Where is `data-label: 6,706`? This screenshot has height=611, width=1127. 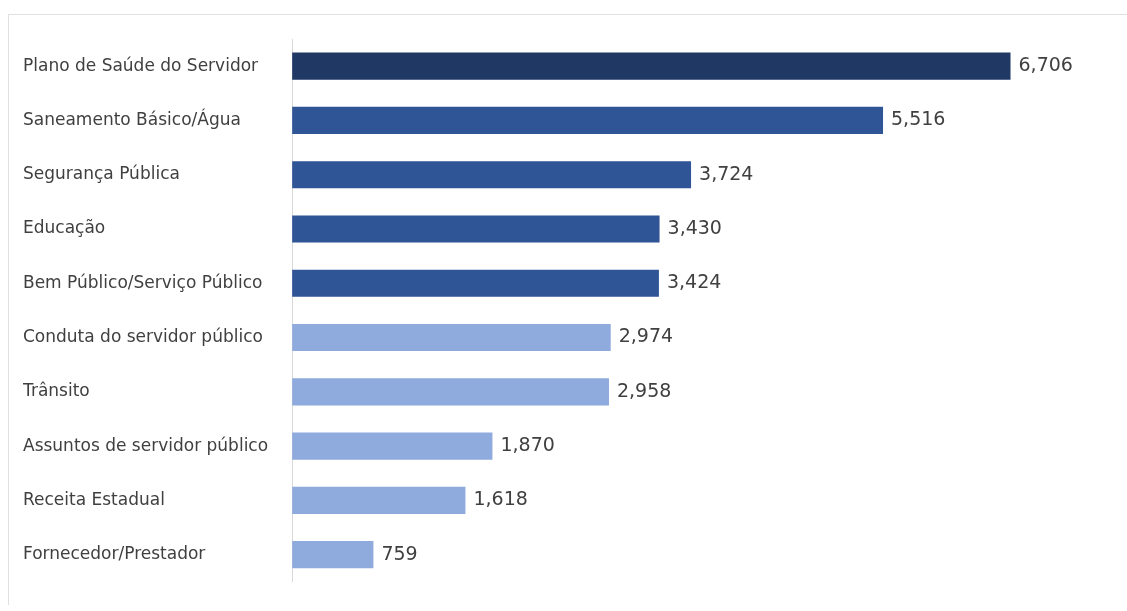 data-label: 6,706 is located at coordinates (1045, 64).